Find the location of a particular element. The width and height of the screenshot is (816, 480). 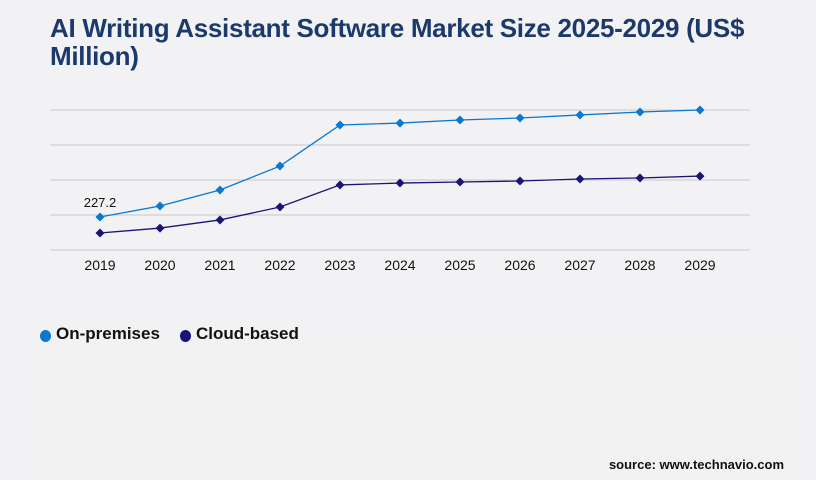

x-tick-label: 2022 is located at coordinates (279, 265).